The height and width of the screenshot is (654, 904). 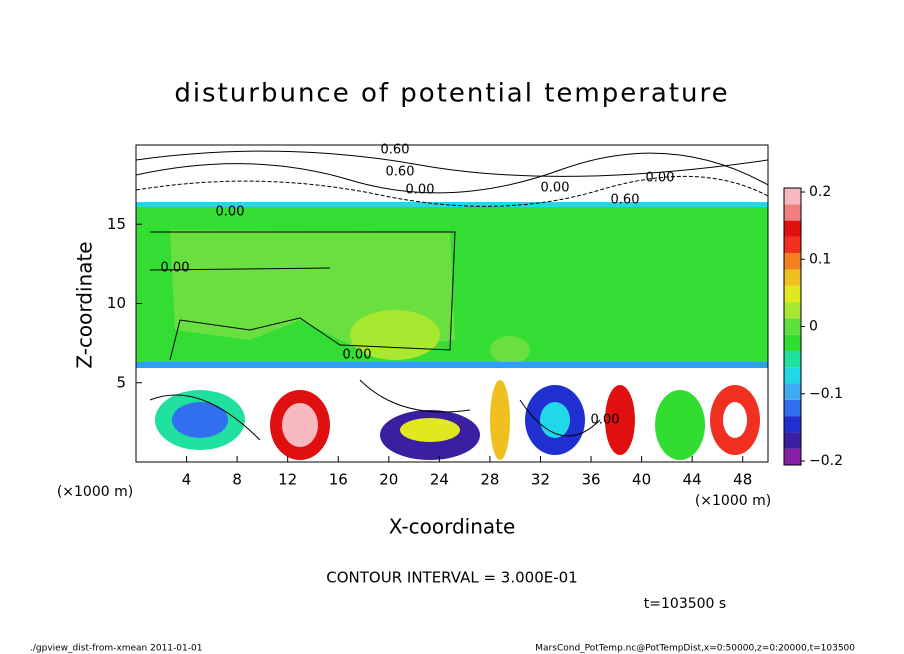 I want to click on y-tick-label: 5, so click(x=121, y=382).